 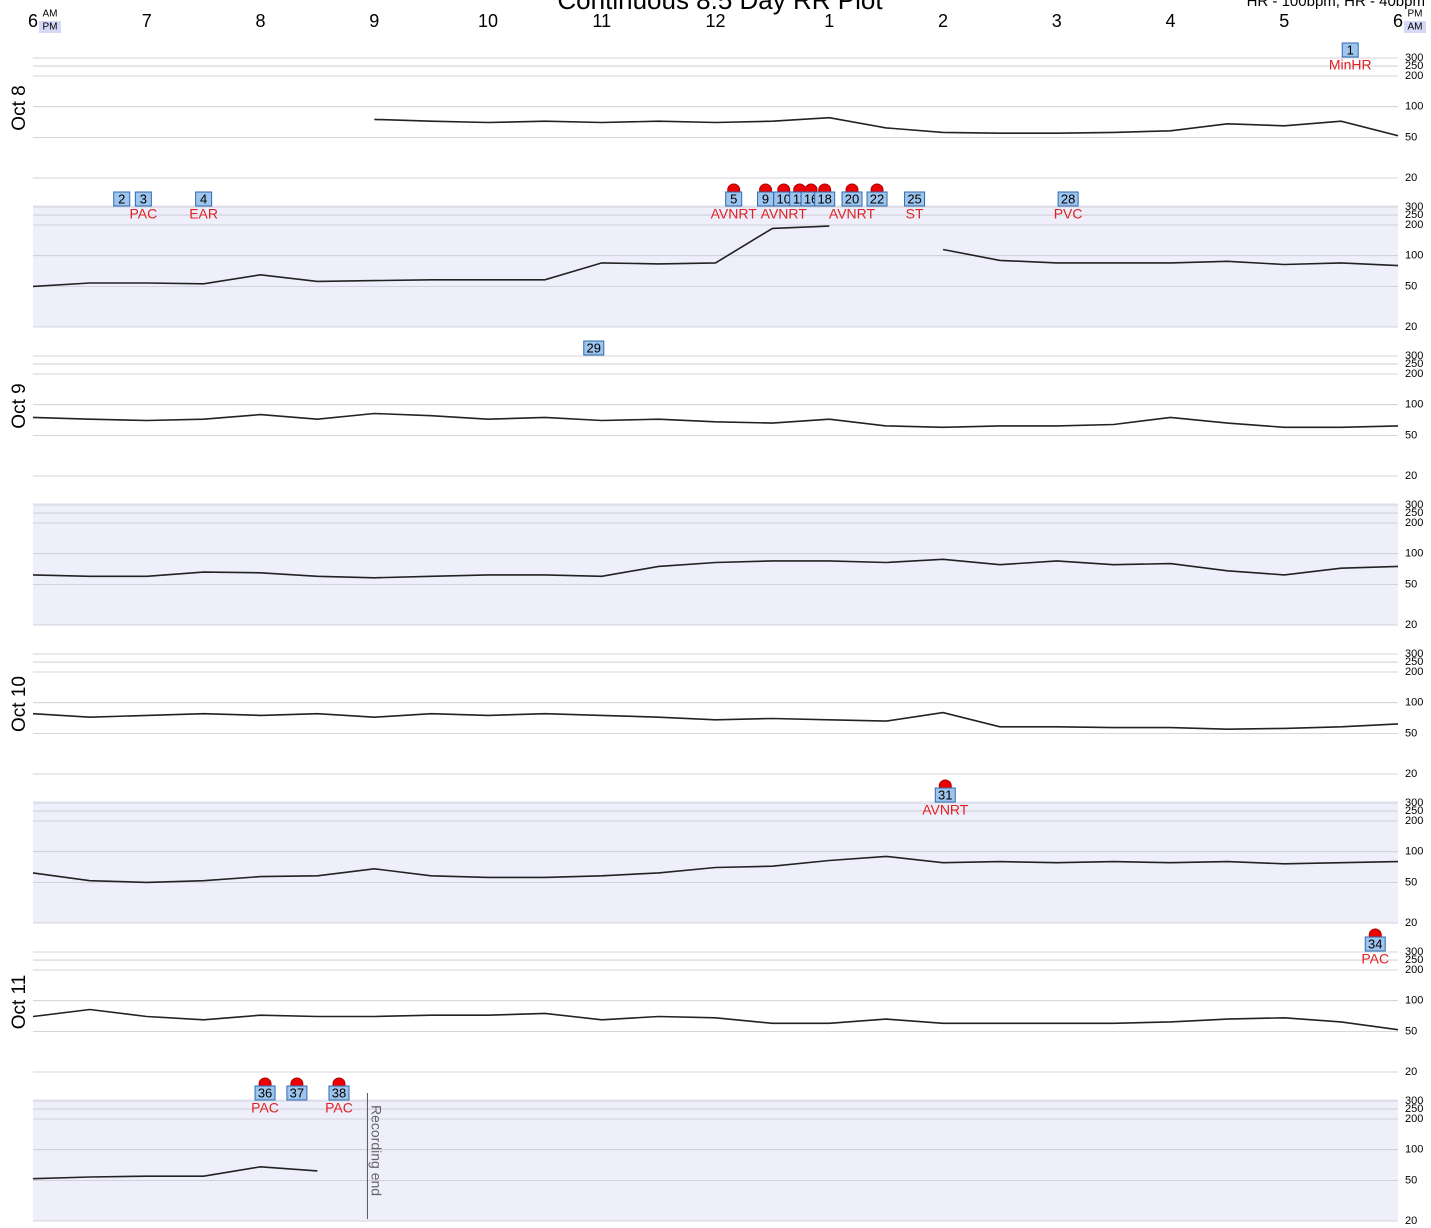 I want to click on x-tick-label: 7, so click(x=147, y=21).